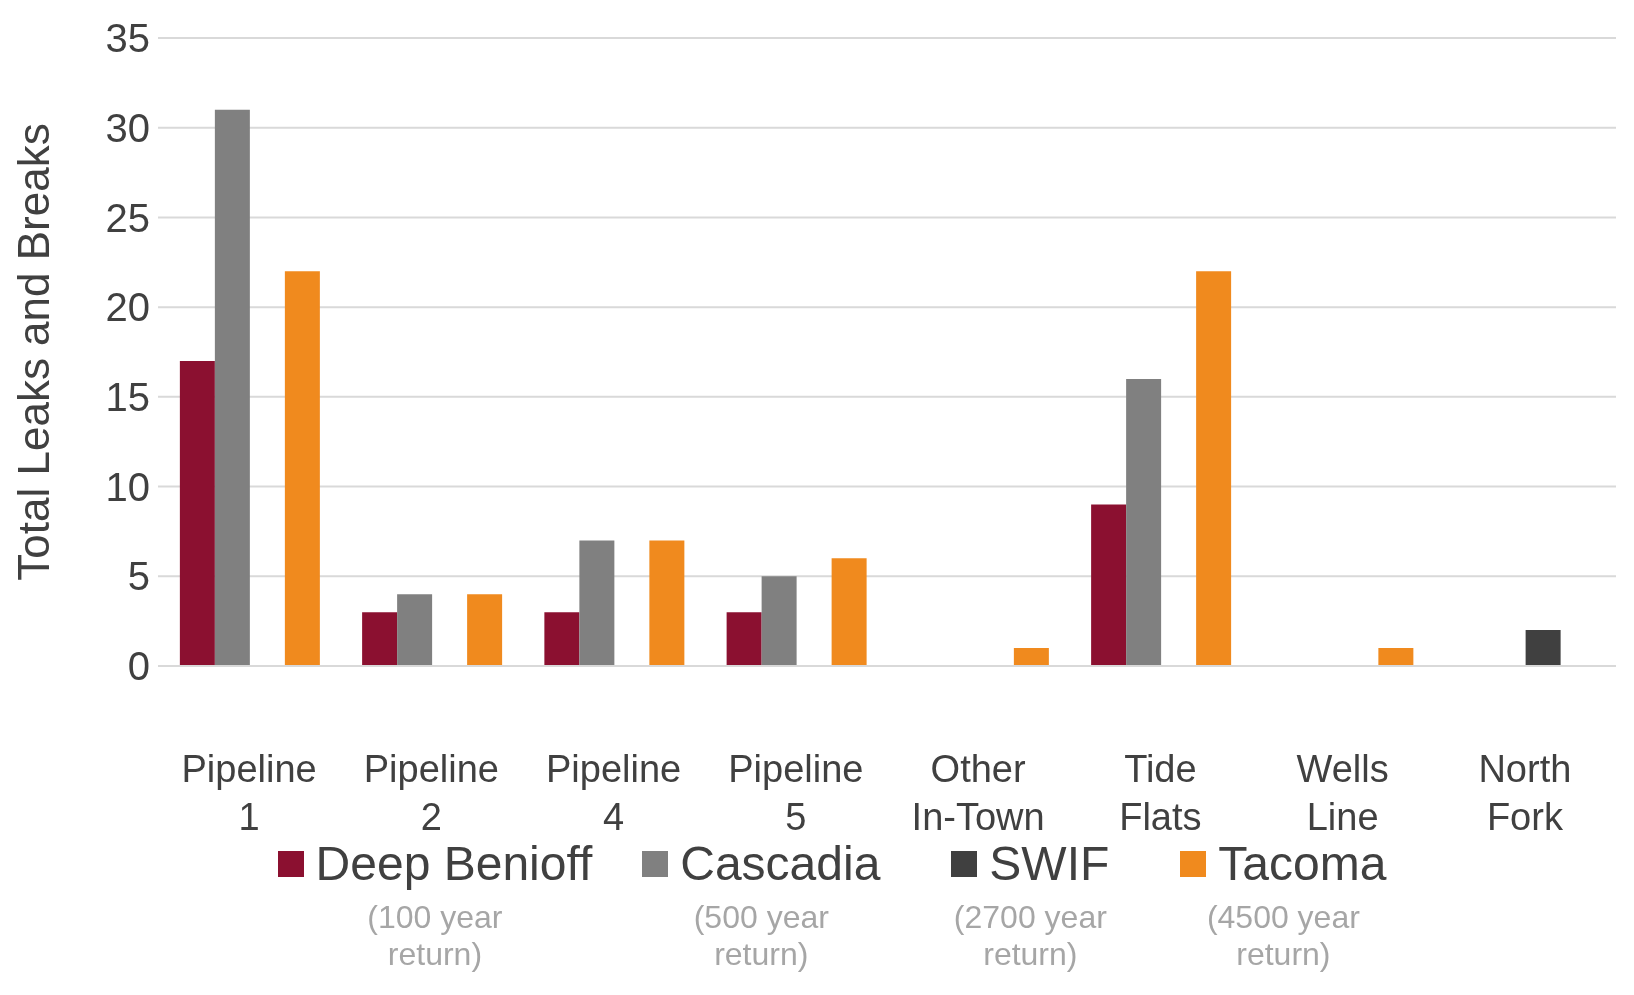 This screenshot has width=1634, height=995. I want to click on legend-label: SWIF, so click(1049, 863).